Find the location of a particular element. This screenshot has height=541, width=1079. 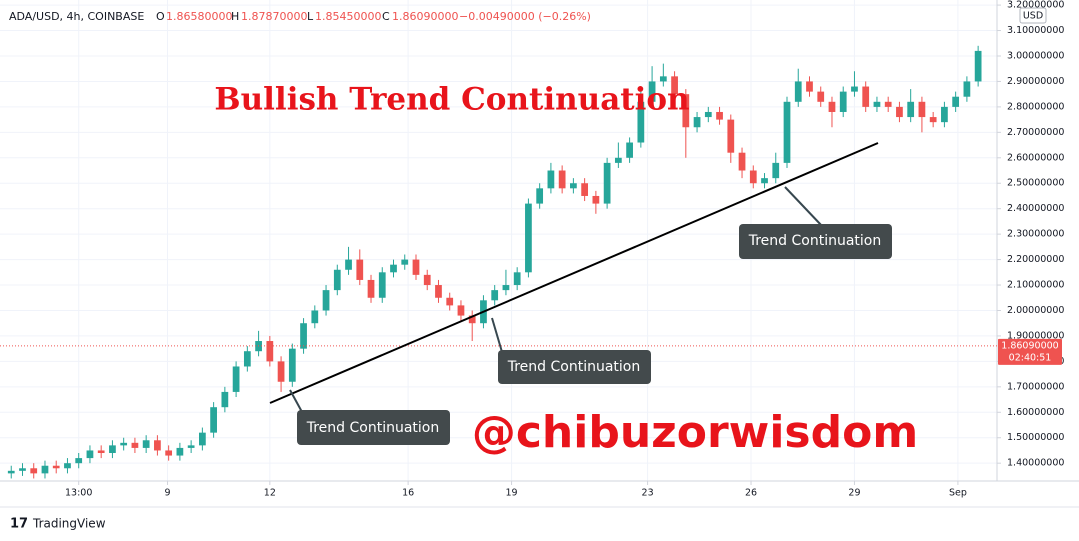

y-tick-label: 3.20000000 is located at coordinates (1035, 5).